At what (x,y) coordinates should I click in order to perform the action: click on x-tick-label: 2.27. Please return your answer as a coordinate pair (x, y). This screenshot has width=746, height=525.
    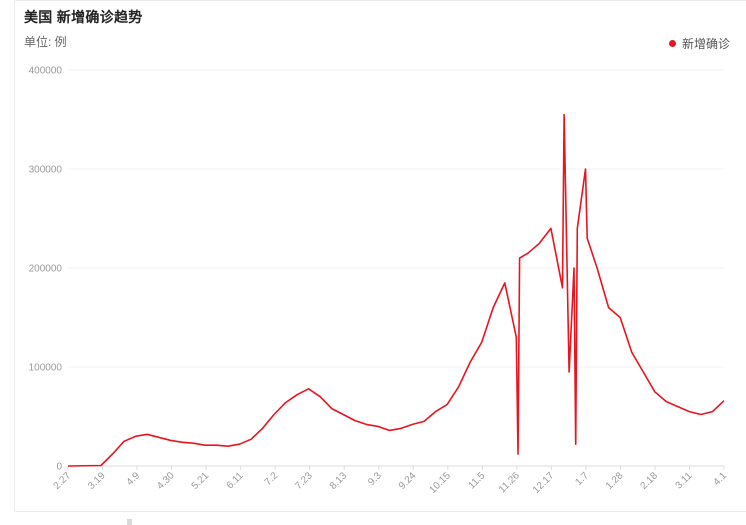
    Looking at the image, I should click on (63, 481).